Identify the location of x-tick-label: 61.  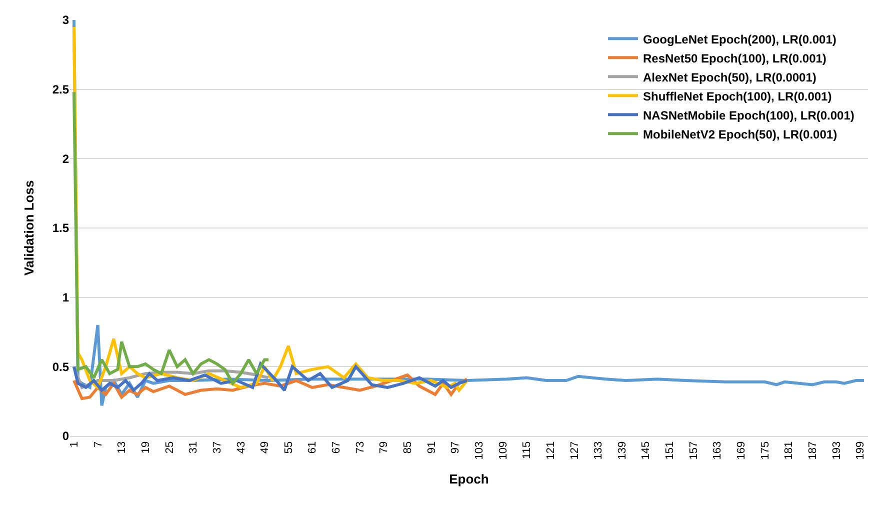
(312, 447).